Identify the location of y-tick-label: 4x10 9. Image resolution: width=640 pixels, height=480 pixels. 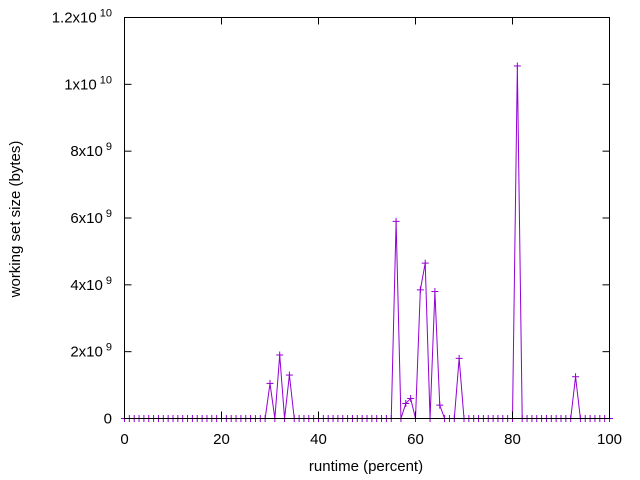
(91, 284).